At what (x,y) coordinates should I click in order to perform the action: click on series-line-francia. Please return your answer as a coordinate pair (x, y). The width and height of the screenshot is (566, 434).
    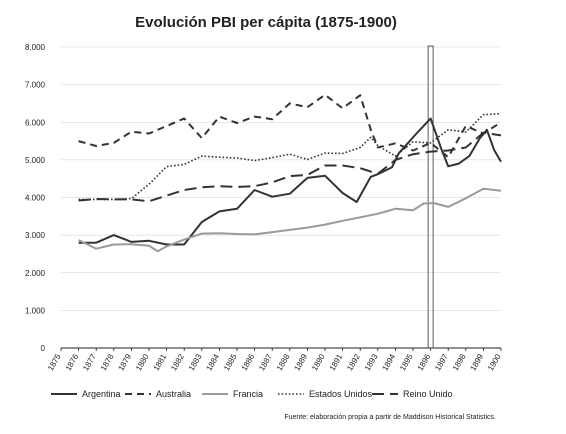
    Looking at the image, I should click on (290, 220).